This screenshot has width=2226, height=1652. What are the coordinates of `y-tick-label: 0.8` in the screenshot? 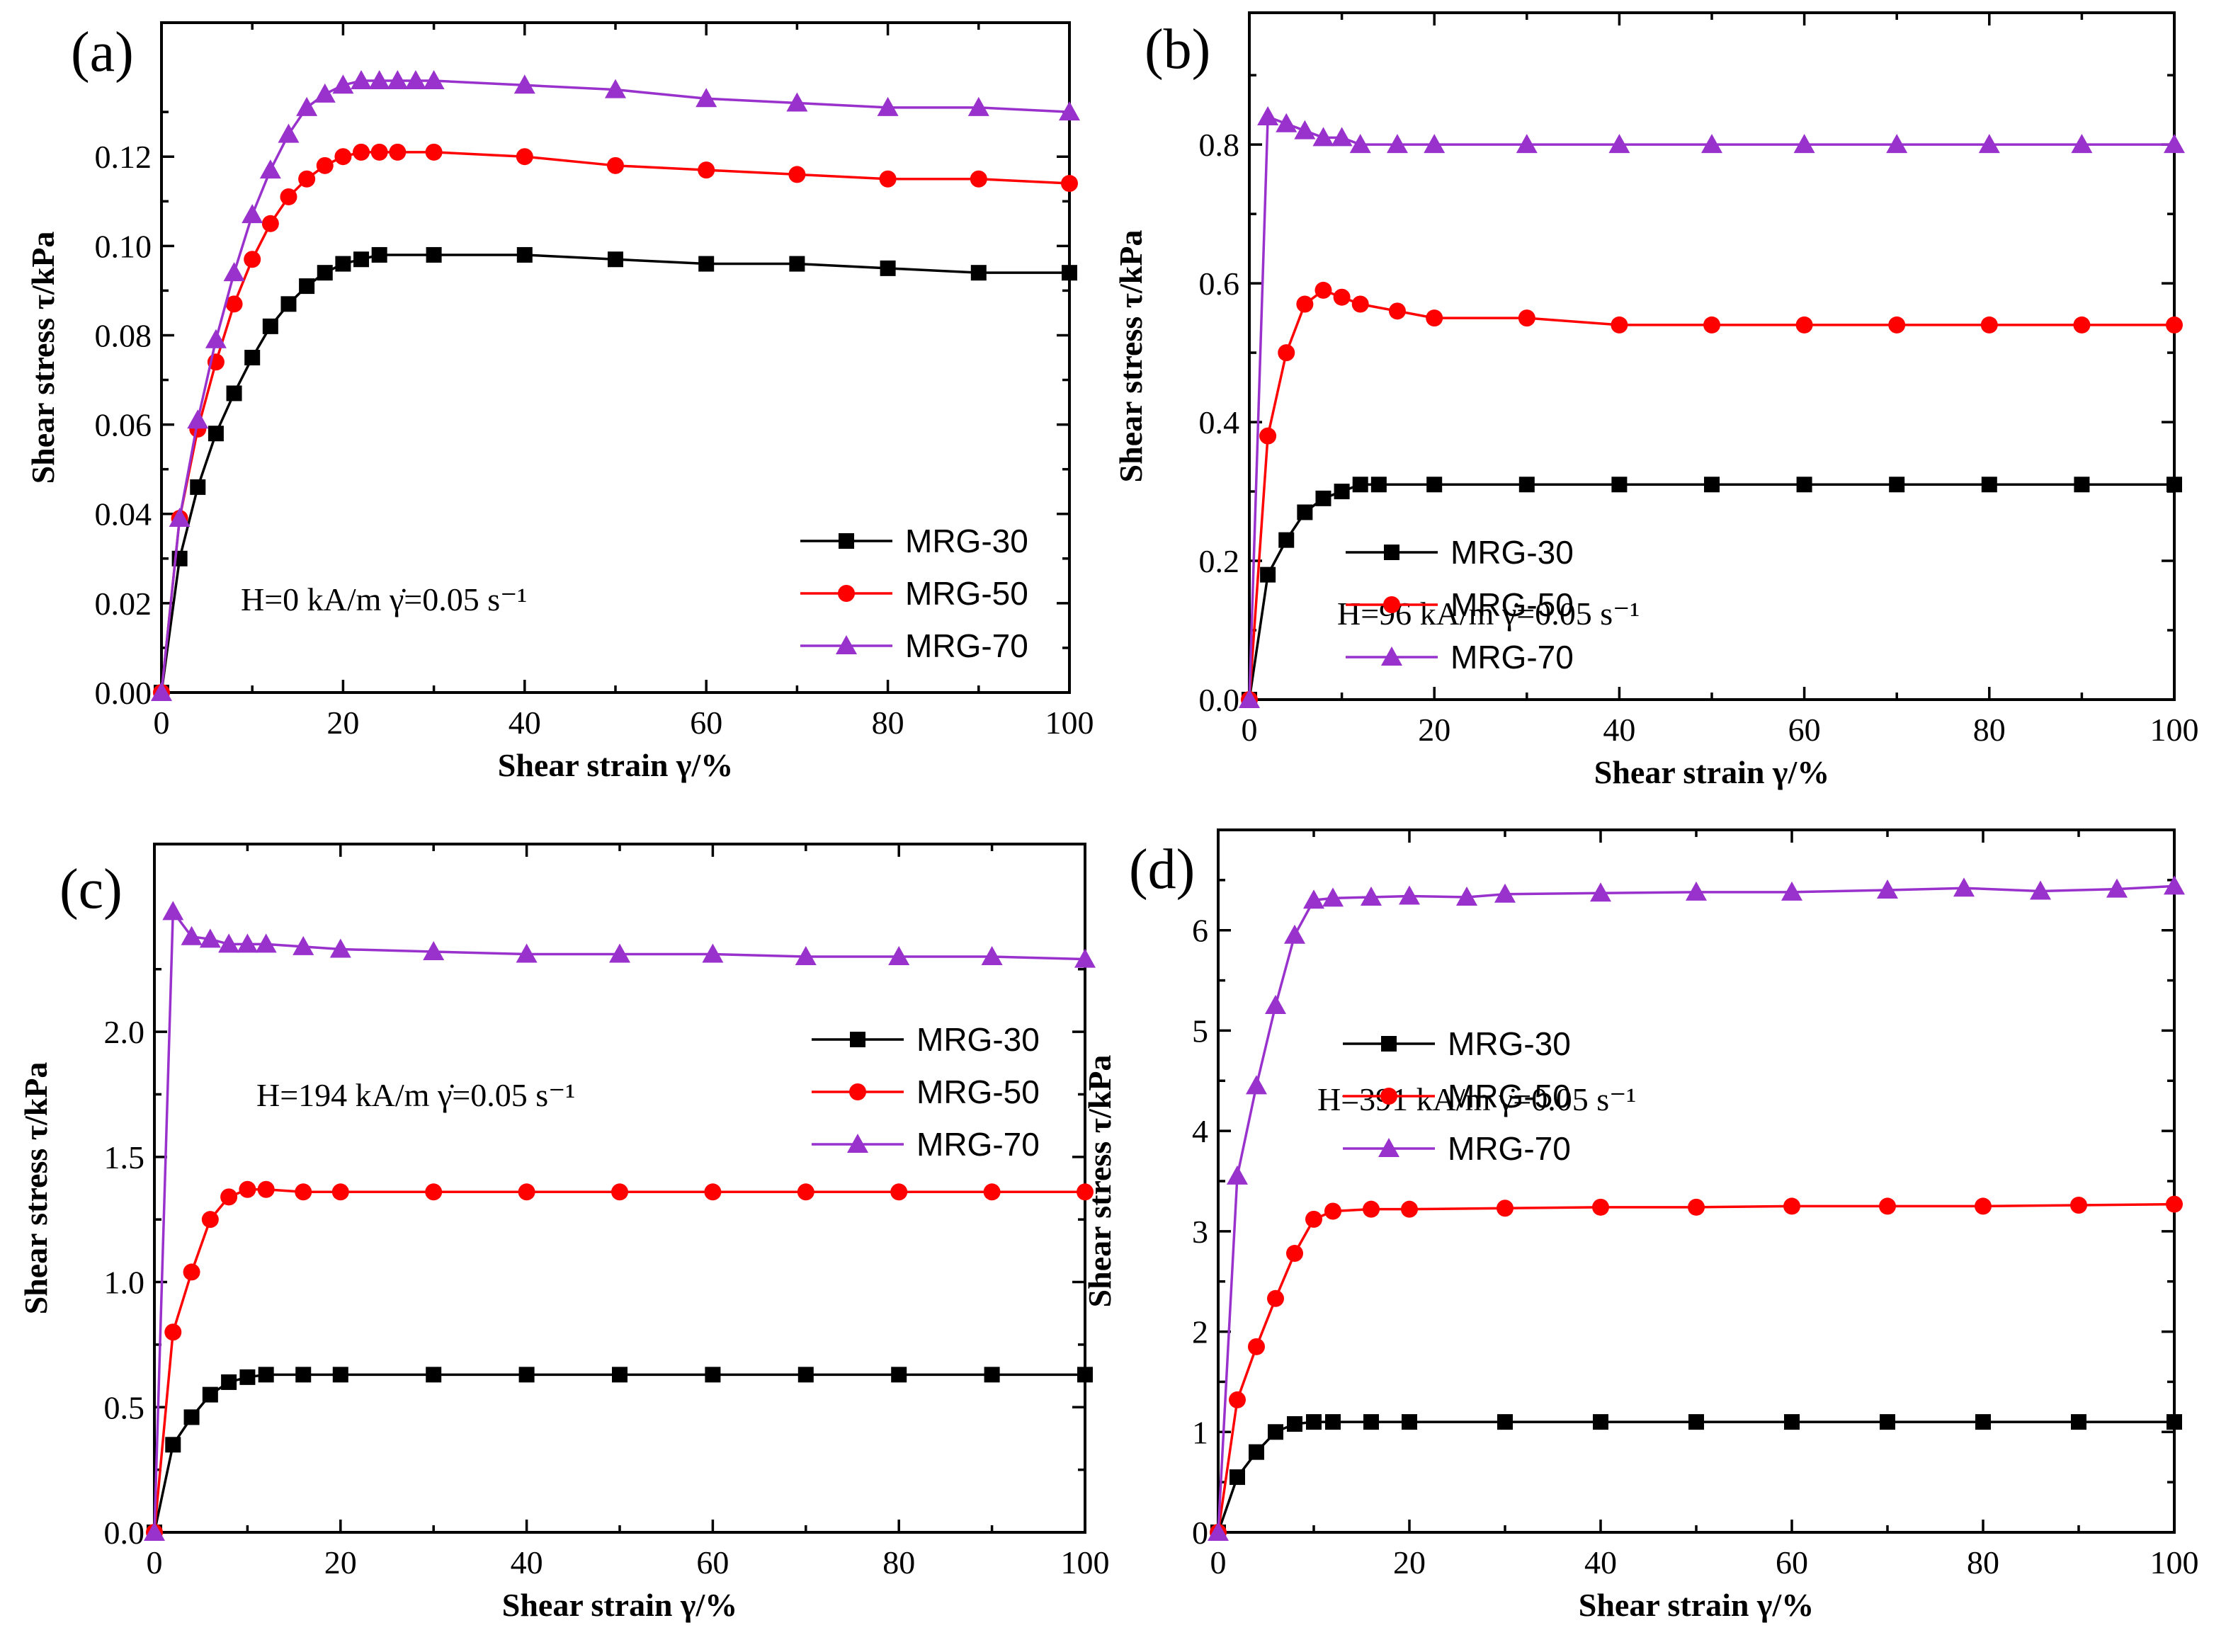 It's located at (1219, 145).